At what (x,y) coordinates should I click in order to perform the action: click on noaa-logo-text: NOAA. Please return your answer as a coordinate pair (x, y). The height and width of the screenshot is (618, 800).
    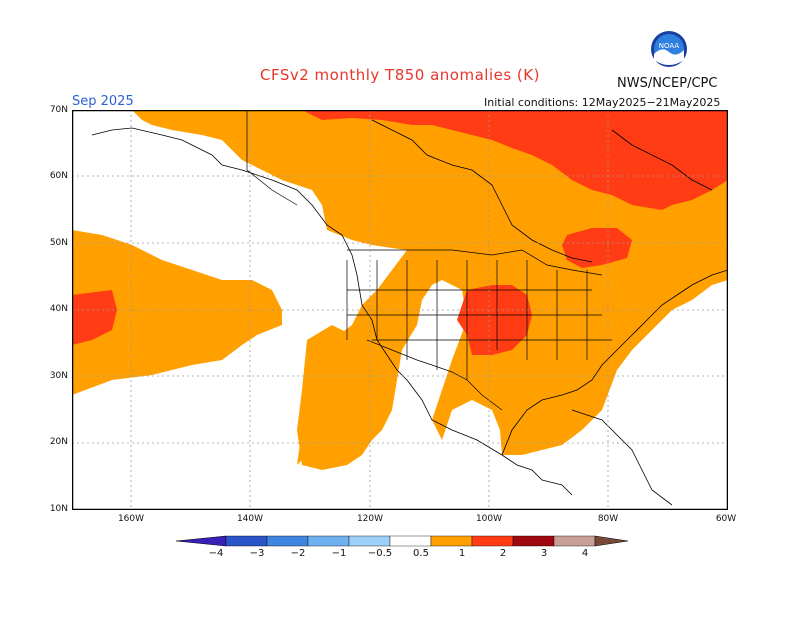
    Looking at the image, I should click on (669, 46).